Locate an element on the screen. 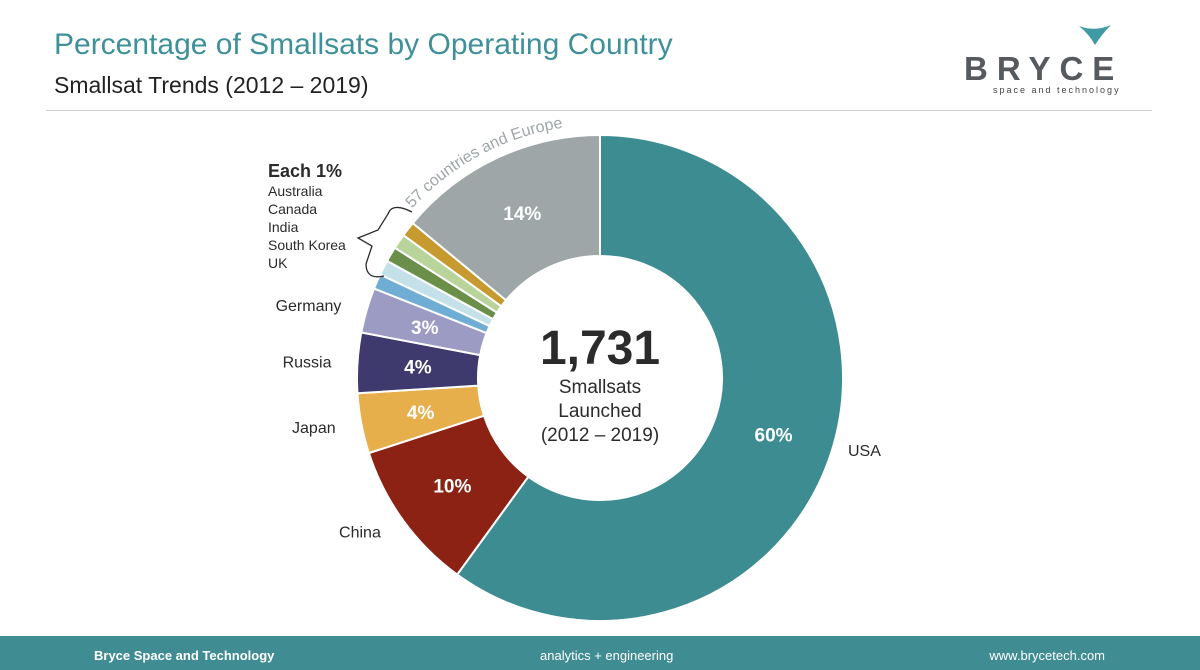  logo-wordmark: BRYCE is located at coordinates (1044, 68).